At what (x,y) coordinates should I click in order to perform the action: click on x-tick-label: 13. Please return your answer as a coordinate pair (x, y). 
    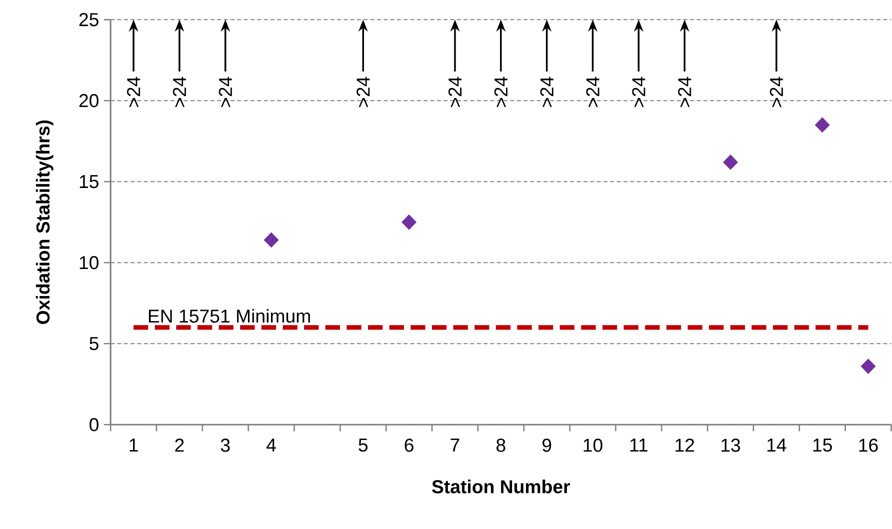
    Looking at the image, I should click on (731, 445).